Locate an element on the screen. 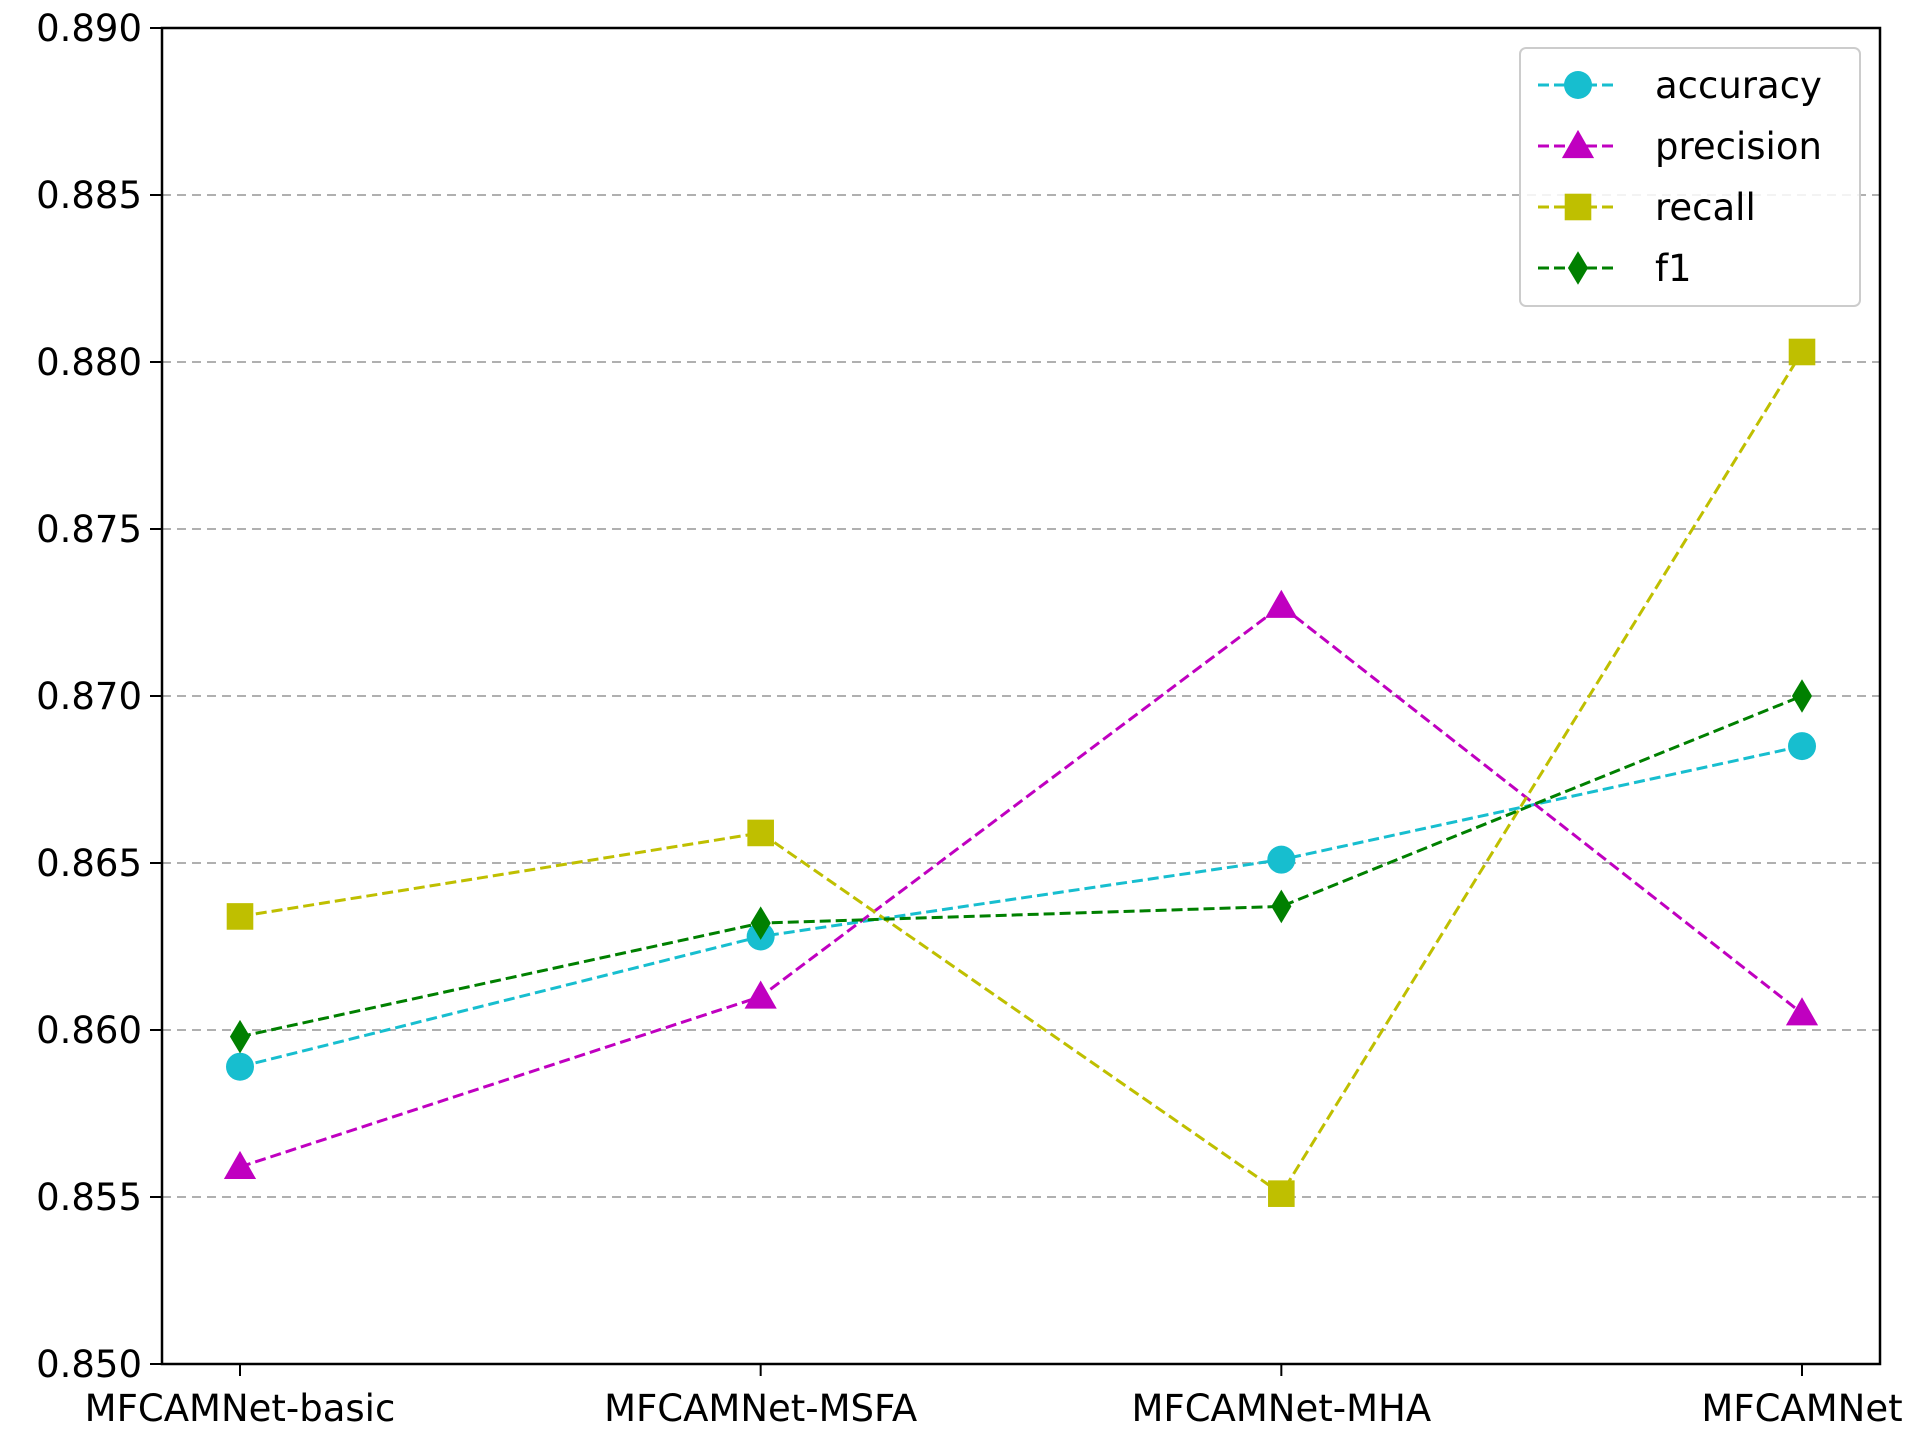 The height and width of the screenshot is (1440, 1920). y-tick-label: 0.885 is located at coordinates (89, 195).